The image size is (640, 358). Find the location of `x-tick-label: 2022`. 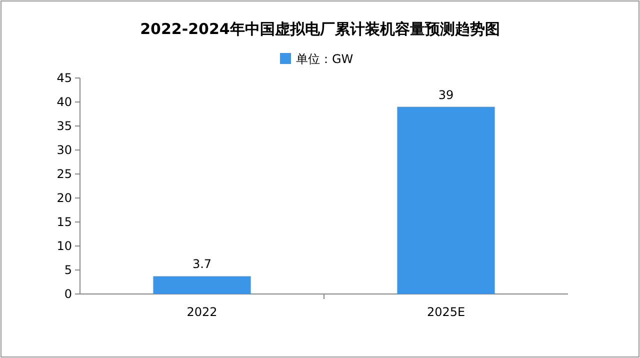

x-tick-label: 2022 is located at coordinates (202, 312).